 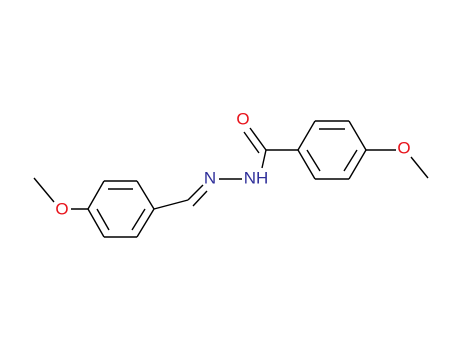 What do you see at coordinates (210, 177) in the screenshot?
I see `atom-label: N` at bounding box center [210, 177].